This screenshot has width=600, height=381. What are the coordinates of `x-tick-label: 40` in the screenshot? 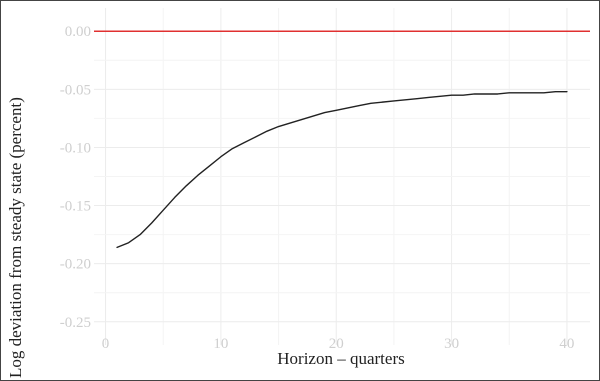 It's located at (566, 344).